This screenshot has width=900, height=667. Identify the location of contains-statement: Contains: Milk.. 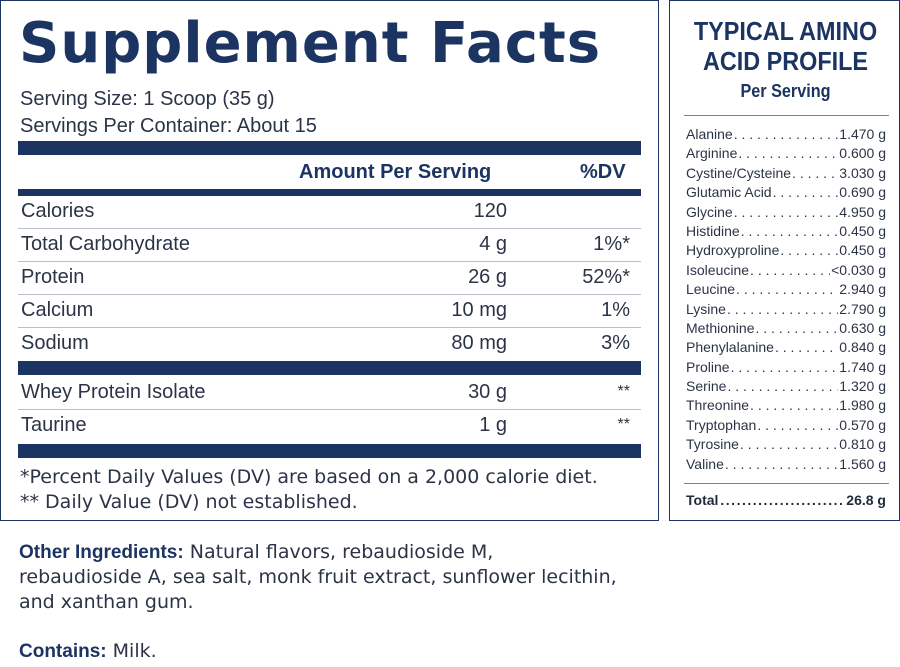
(88, 651).